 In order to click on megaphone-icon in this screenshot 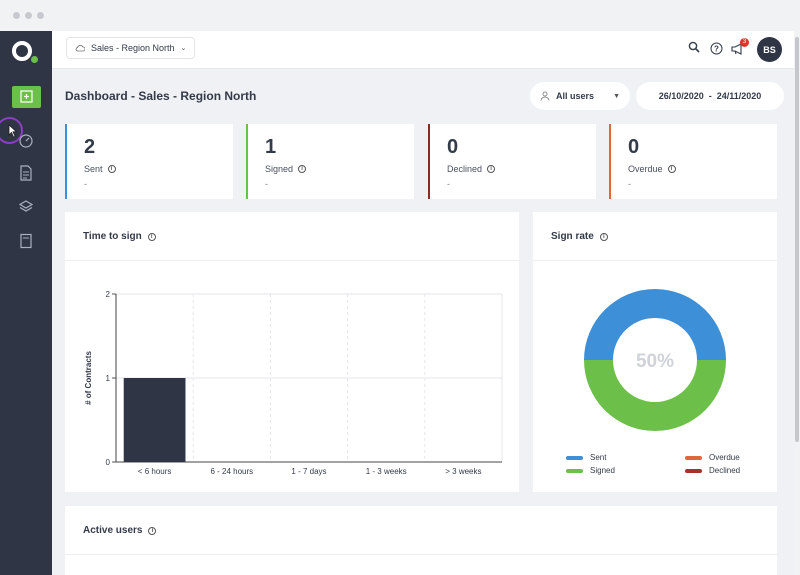, I will do `click(738, 49)`.